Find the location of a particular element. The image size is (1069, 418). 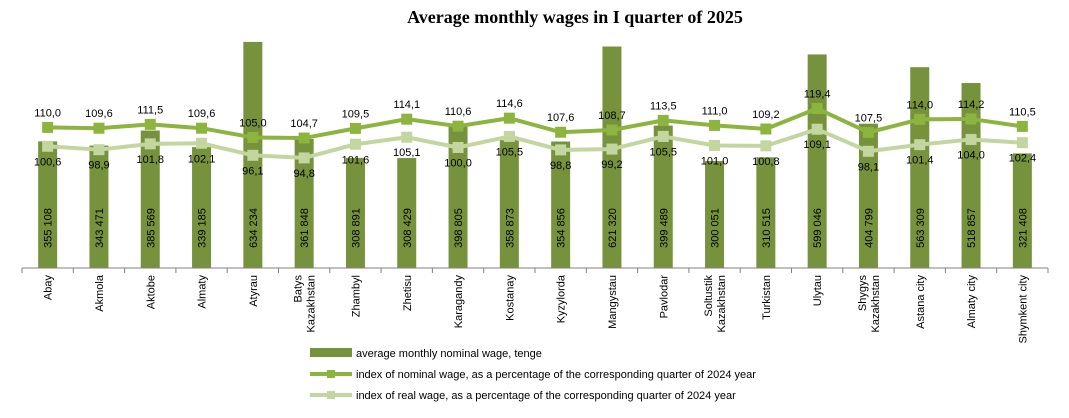

category-label: Atyrau is located at coordinates (254, 291).